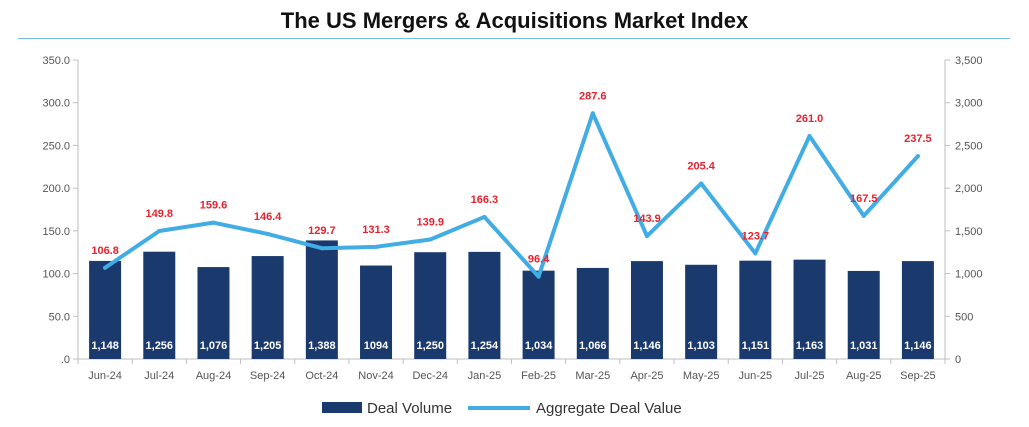 The height and width of the screenshot is (427, 1029). Describe the element at coordinates (539, 260) in the screenshot. I see `aggregate-deal-value-data-label: 96.4` at that location.